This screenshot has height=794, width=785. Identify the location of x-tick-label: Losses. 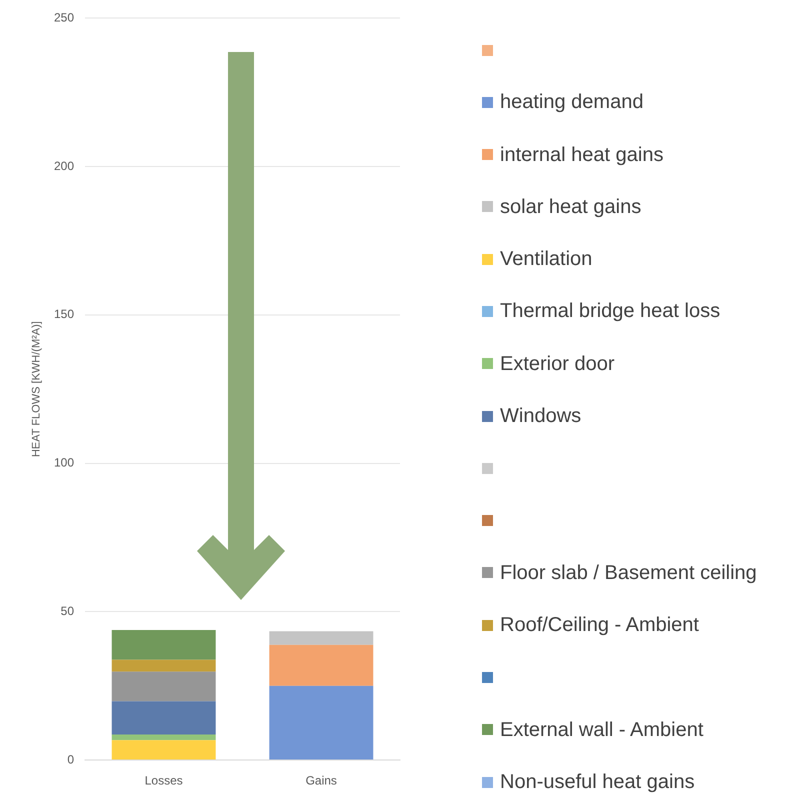
(163, 781).